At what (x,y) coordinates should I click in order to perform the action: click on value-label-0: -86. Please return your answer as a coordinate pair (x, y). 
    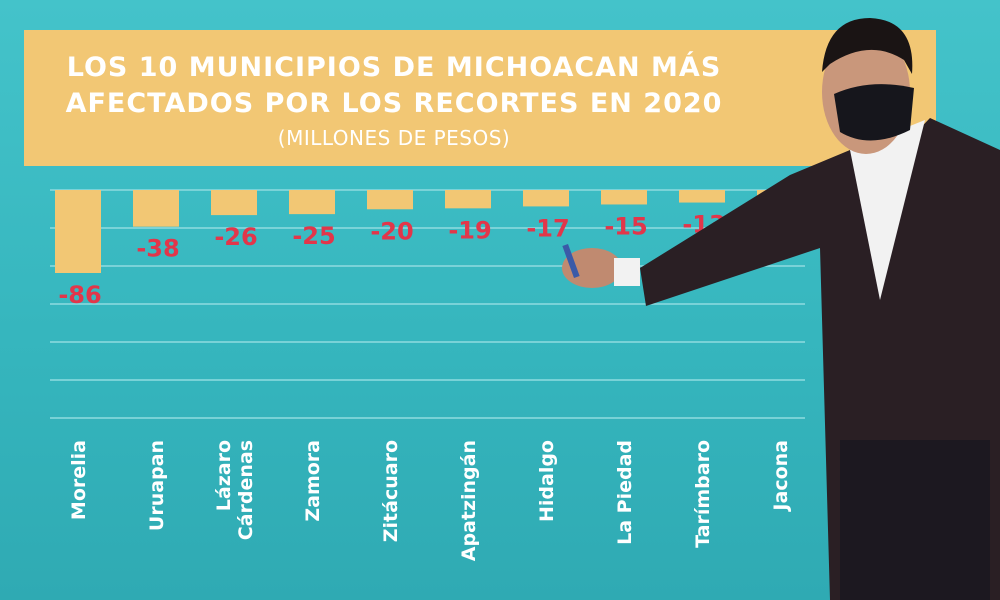
    Looking at the image, I should click on (79, 295).